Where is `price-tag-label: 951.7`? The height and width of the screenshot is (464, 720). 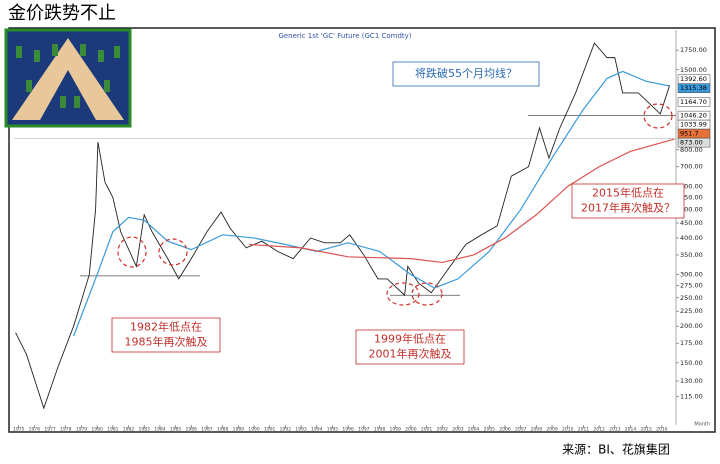 price-tag-label: 951.7 is located at coordinates (689, 134).